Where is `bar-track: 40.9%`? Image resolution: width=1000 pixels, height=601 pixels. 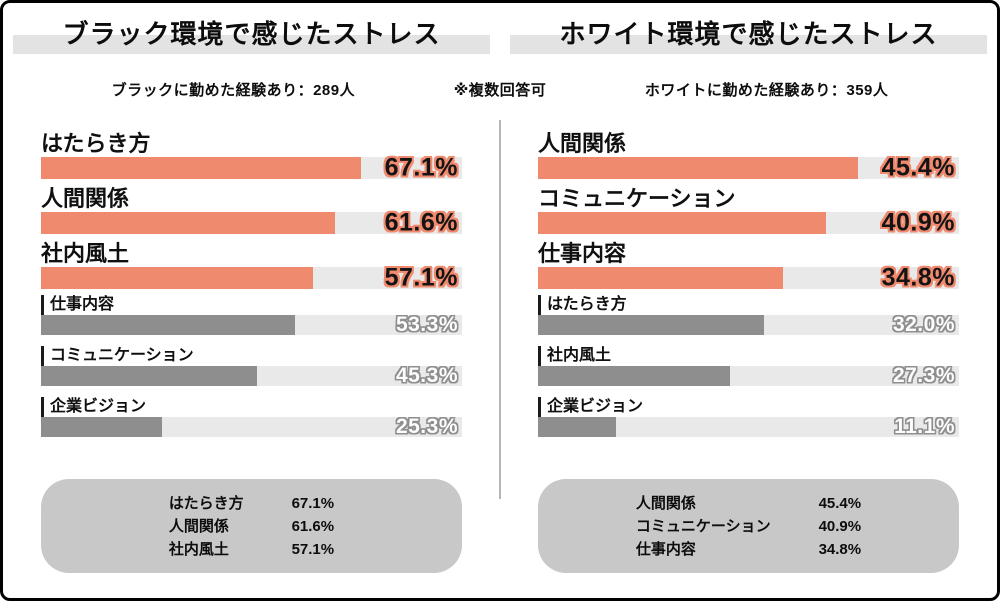
bar-track: 40.9% is located at coordinates (748, 223).